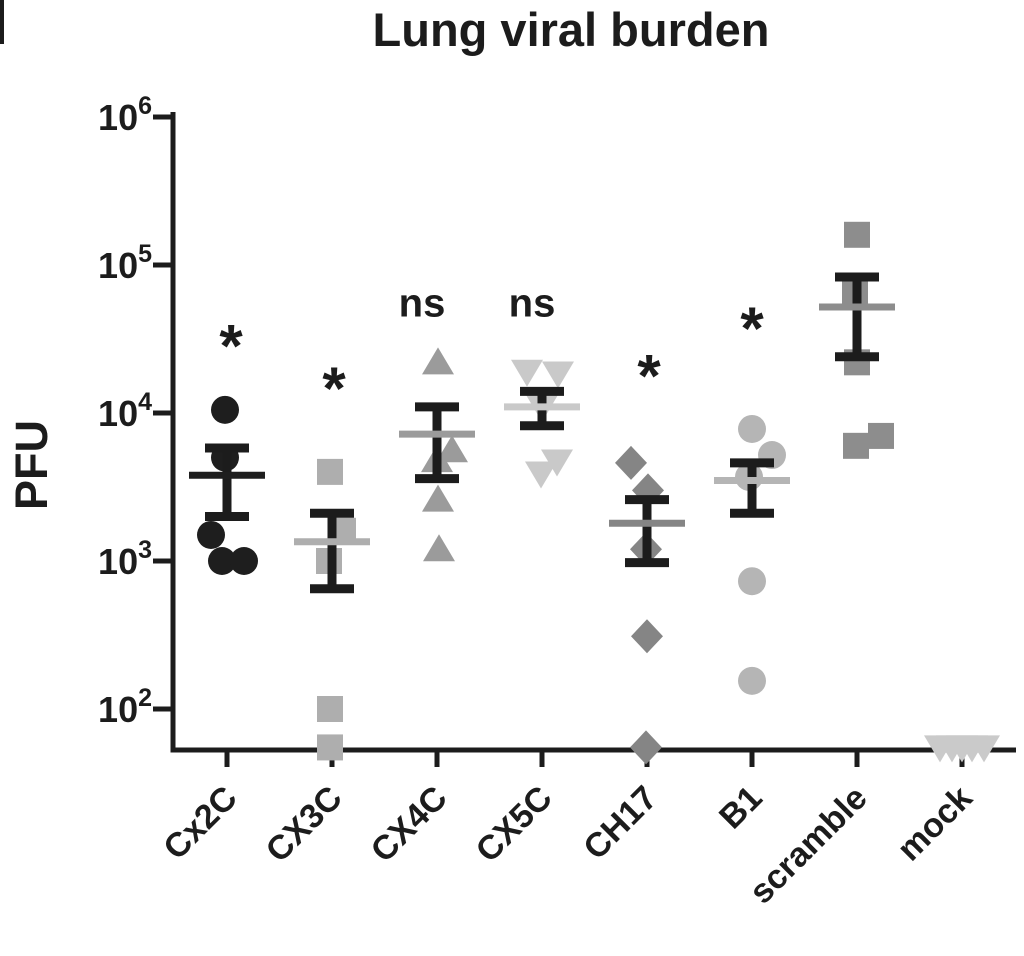 The image size is (1024, 956). I want to click on scan-artifact-mark, so click(2, 22).